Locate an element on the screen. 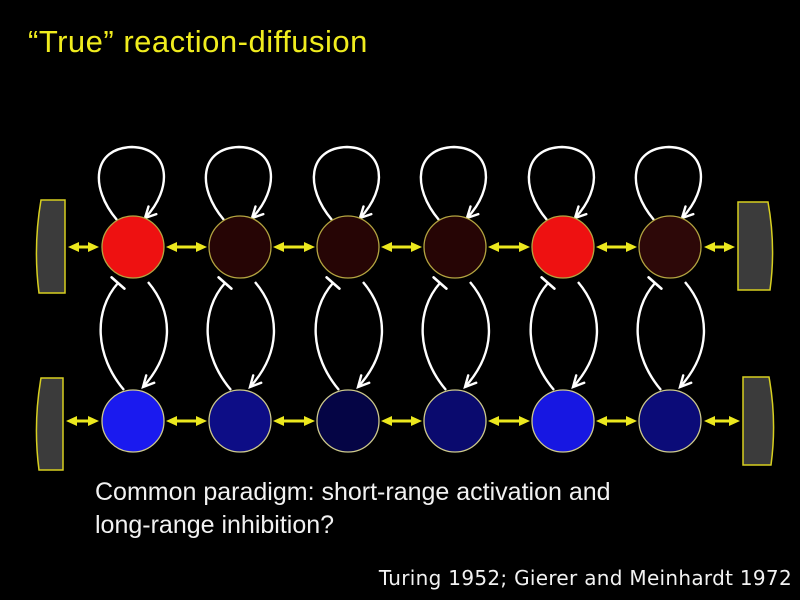 The height and width of the screenshot is (600, 800). boundary-wall-top-left is located at coordinates (50, 246).